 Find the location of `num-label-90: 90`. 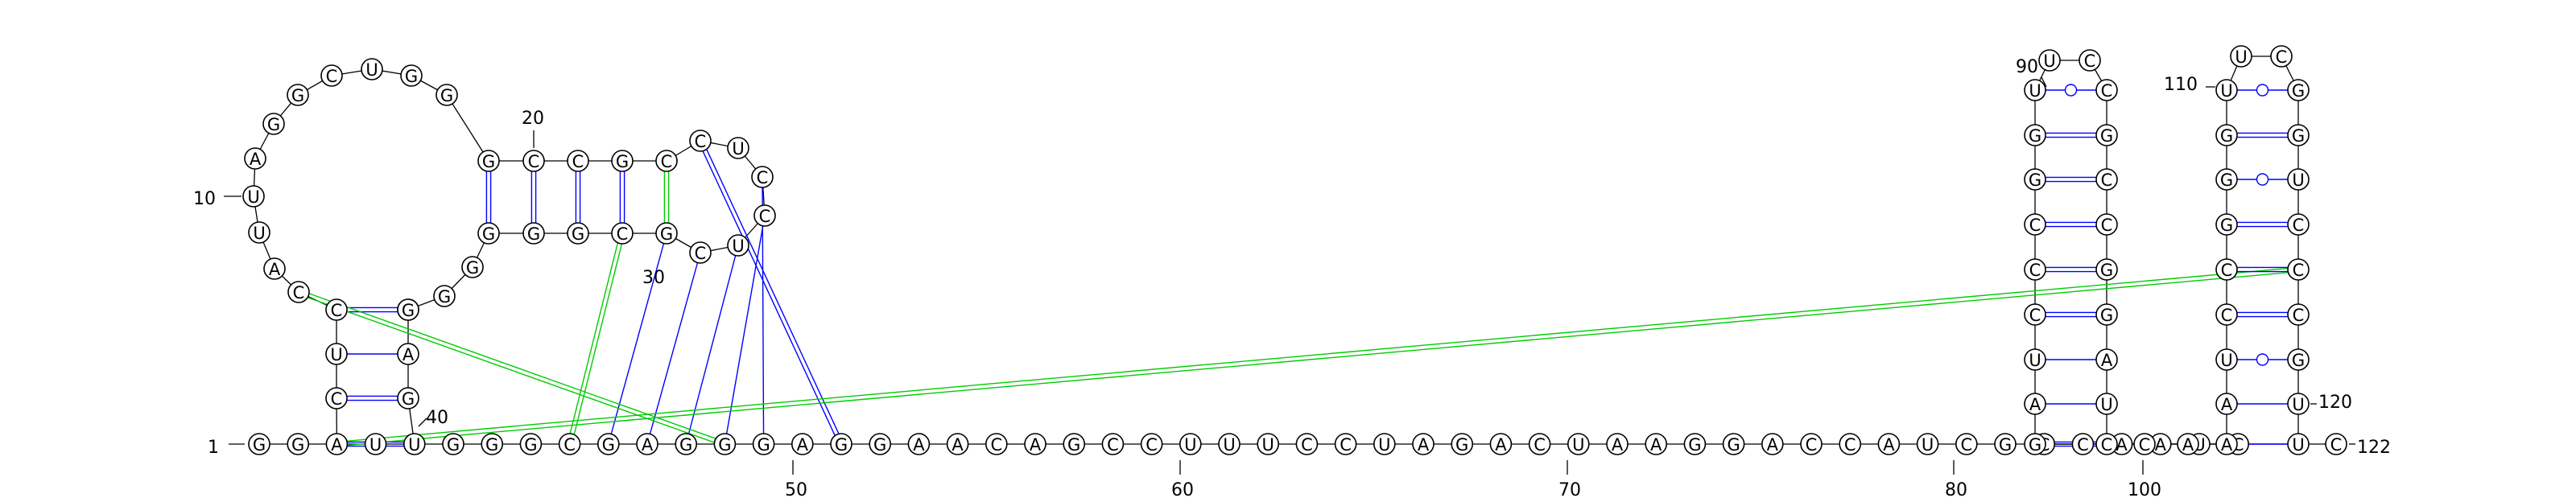

num-label-90: 90 is located at coordinates (2027, 67).